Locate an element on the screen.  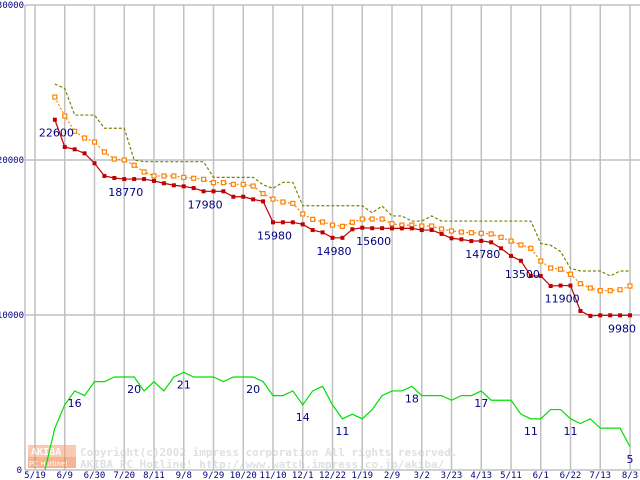
y-tick-label: 30000 is located at coordinates (12, 6).